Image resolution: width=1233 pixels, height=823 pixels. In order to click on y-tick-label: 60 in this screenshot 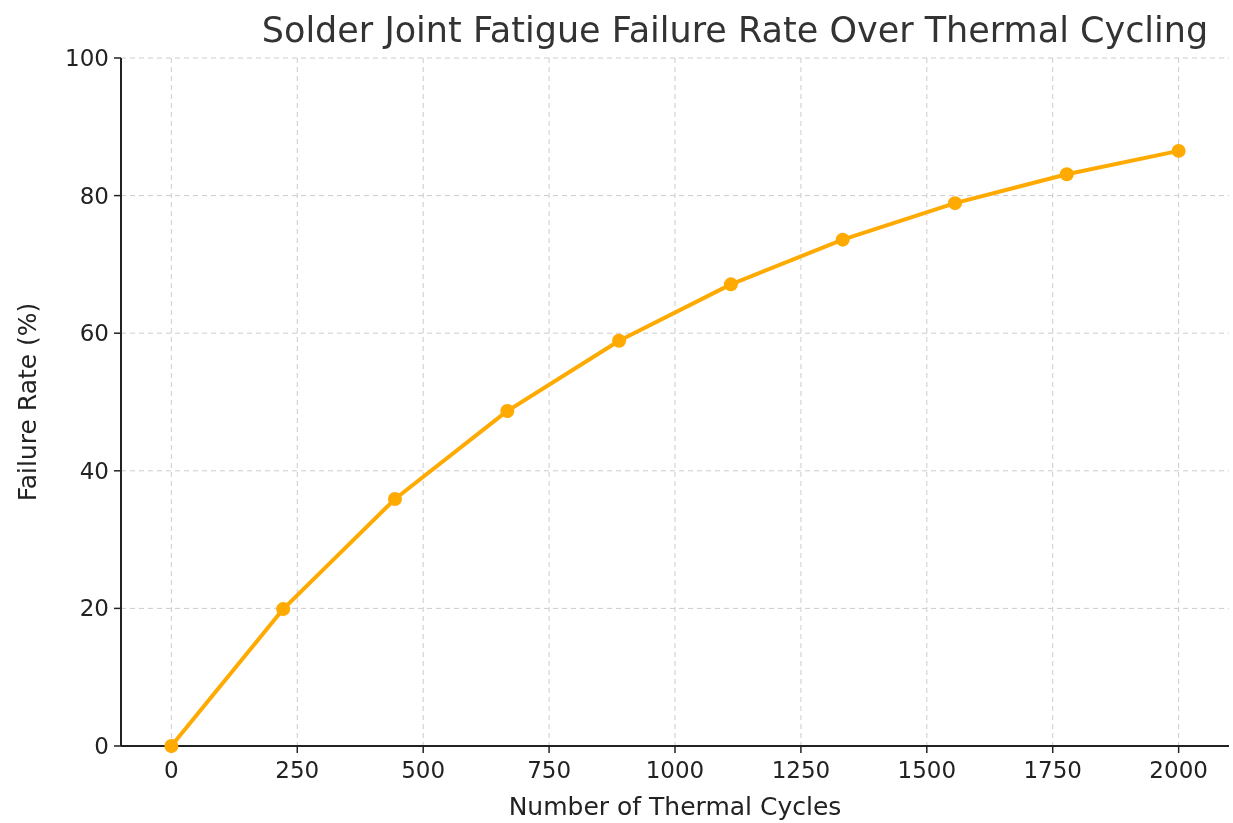, I will do `click(94, 333)`.